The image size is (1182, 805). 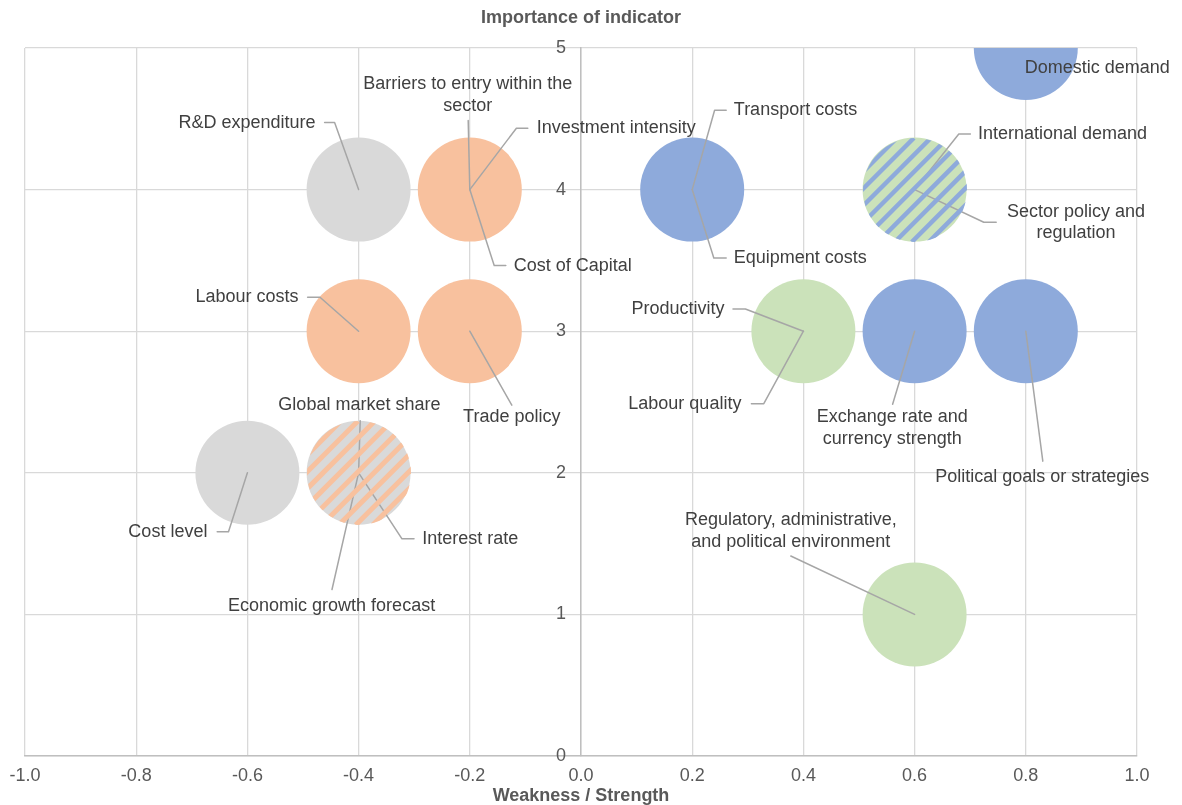 I want to click on y-tick-label: 1, so click(x=560, y=613).